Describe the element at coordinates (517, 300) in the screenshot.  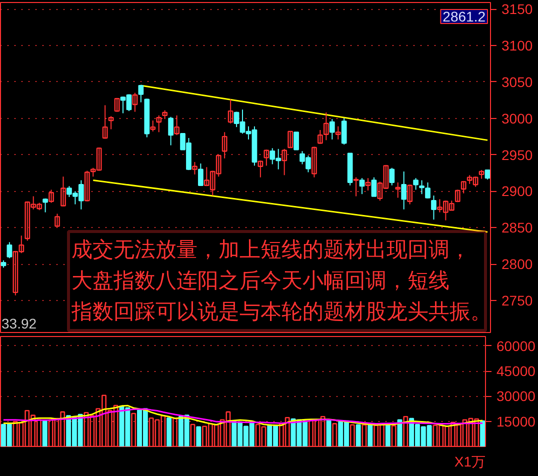
I see `y-tick-label: 2750` at that location.